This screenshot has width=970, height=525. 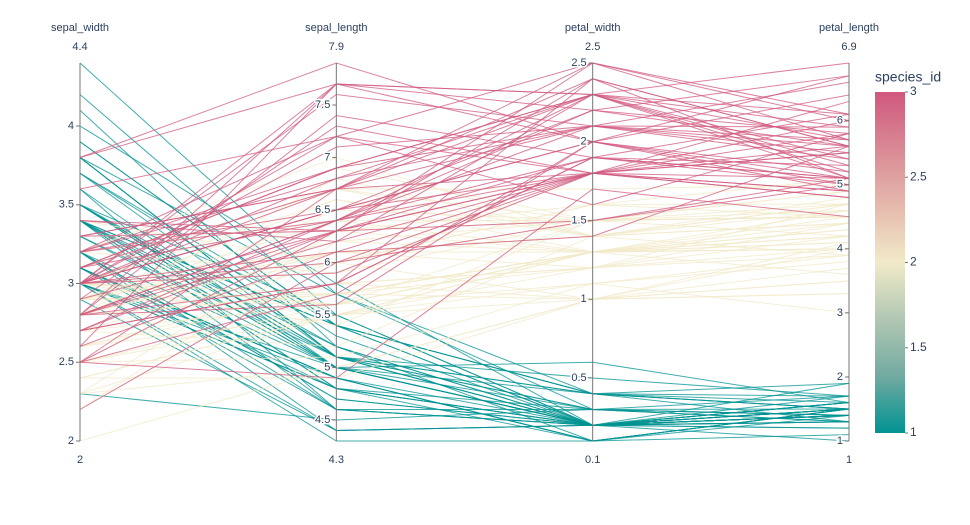 I want to click on tick-label: 7.5, so click(x=322, y=105).